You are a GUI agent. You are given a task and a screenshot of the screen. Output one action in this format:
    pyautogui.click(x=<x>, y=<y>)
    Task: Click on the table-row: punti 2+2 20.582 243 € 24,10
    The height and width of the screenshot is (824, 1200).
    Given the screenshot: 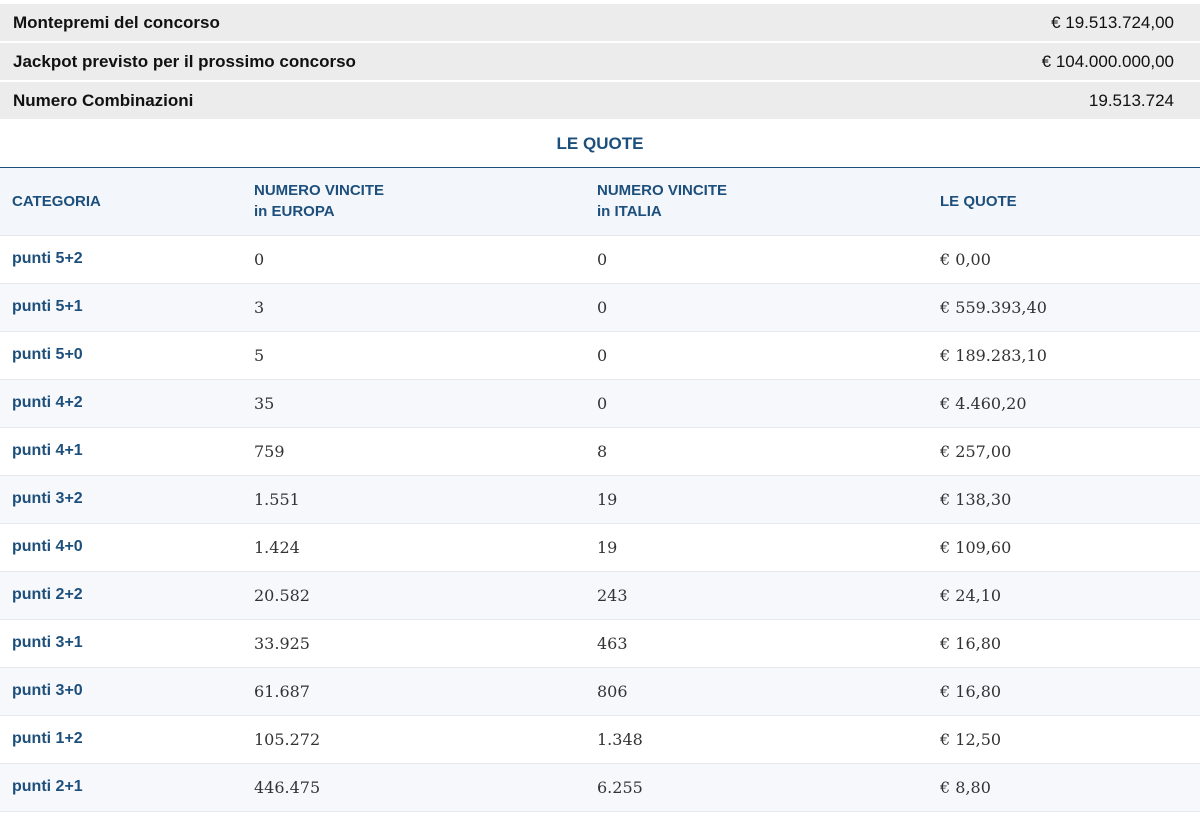 What is the action you would take?
    pyautogui.click(x=600, y=595)
    